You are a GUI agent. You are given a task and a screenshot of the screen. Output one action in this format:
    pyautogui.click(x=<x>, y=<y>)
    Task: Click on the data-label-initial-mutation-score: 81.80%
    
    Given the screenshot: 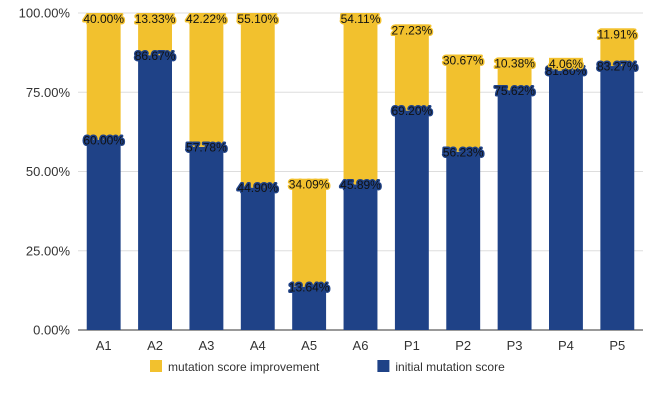 What is the action you would take?
    pyautogui.click(x=566, y=71)
    